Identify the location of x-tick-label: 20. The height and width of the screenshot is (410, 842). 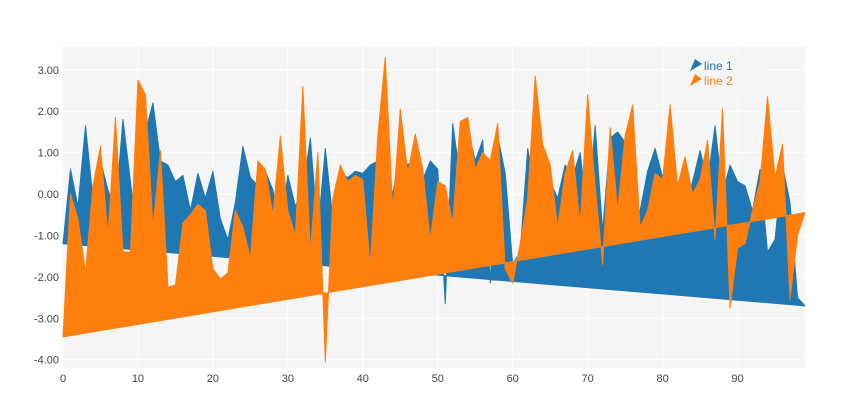
(213, 379).